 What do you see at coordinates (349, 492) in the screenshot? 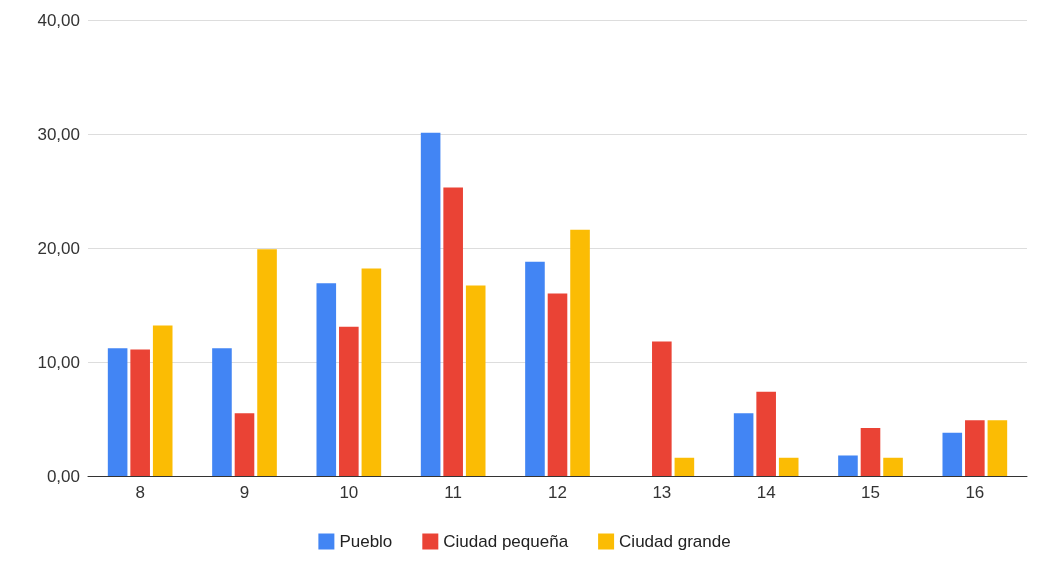
I see `x-tick-label: 10` at bounding box center [349, 492].